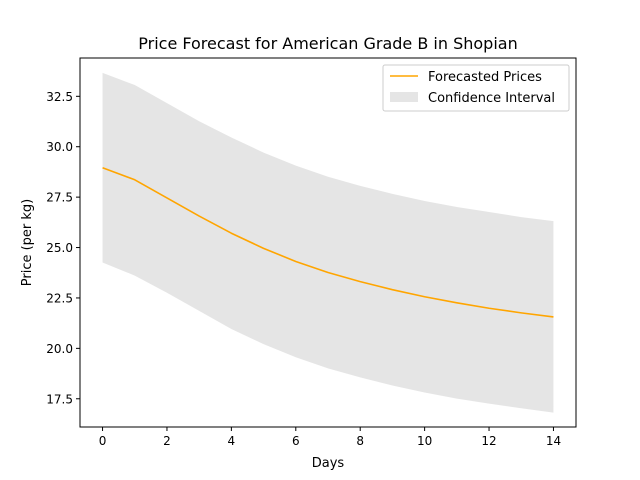 The width and height of the screenshot is (640, 480). What do you see at coordinates (491, 98) in the screenshot?
I see `legend-confidence-label: Confidence Interval` at bounding box center [491, 98].